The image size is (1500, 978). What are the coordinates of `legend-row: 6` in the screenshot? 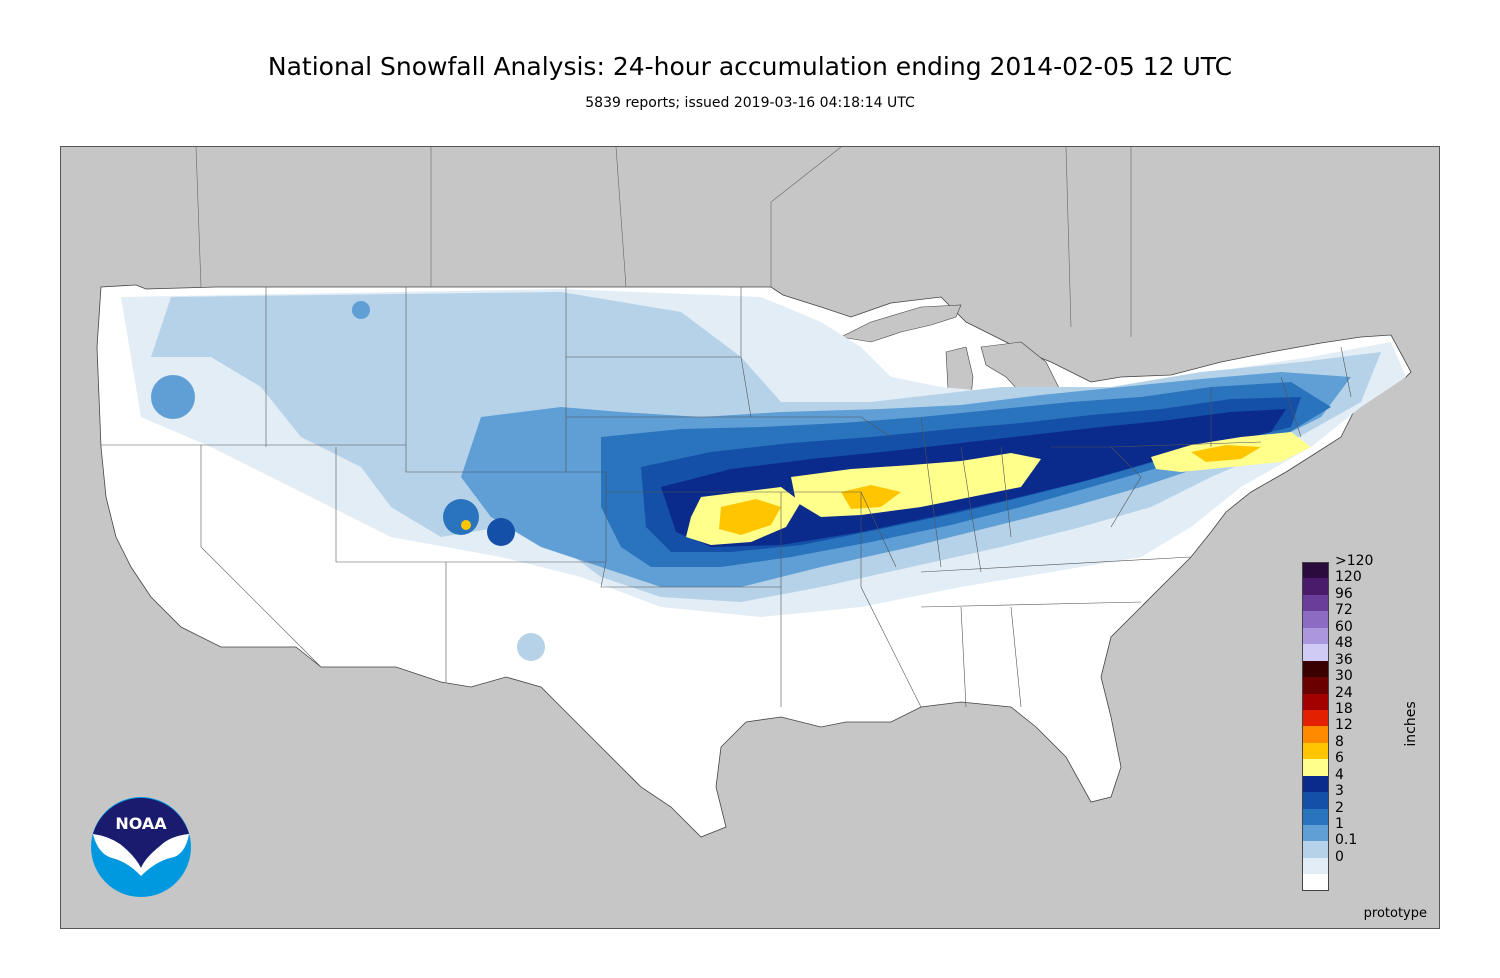 It's located at (1362, 763).